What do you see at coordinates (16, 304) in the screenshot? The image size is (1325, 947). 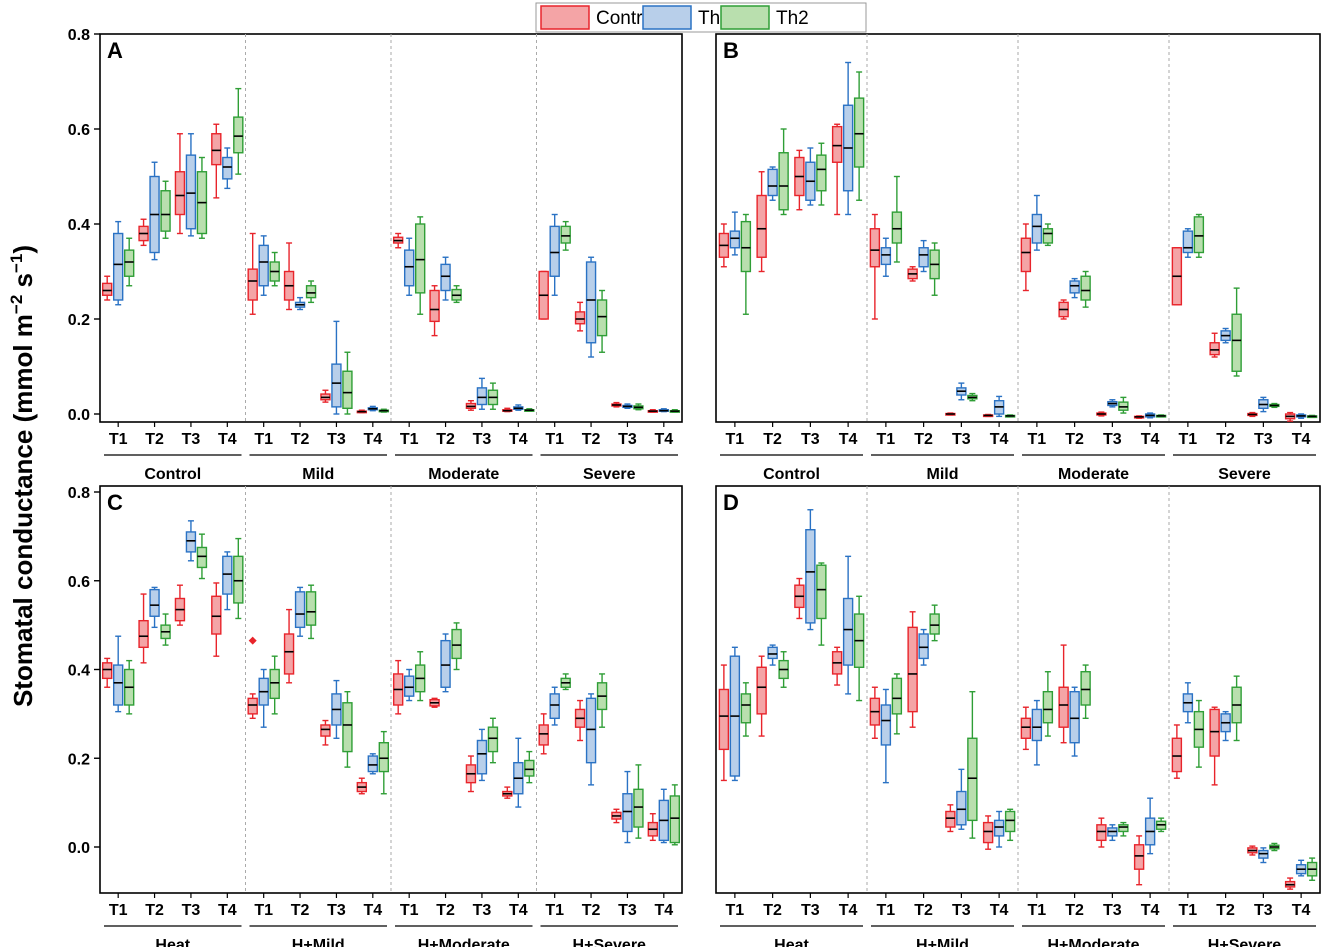 I see `y-axis-label-exp1: −2` at bounding box center [16, 304].